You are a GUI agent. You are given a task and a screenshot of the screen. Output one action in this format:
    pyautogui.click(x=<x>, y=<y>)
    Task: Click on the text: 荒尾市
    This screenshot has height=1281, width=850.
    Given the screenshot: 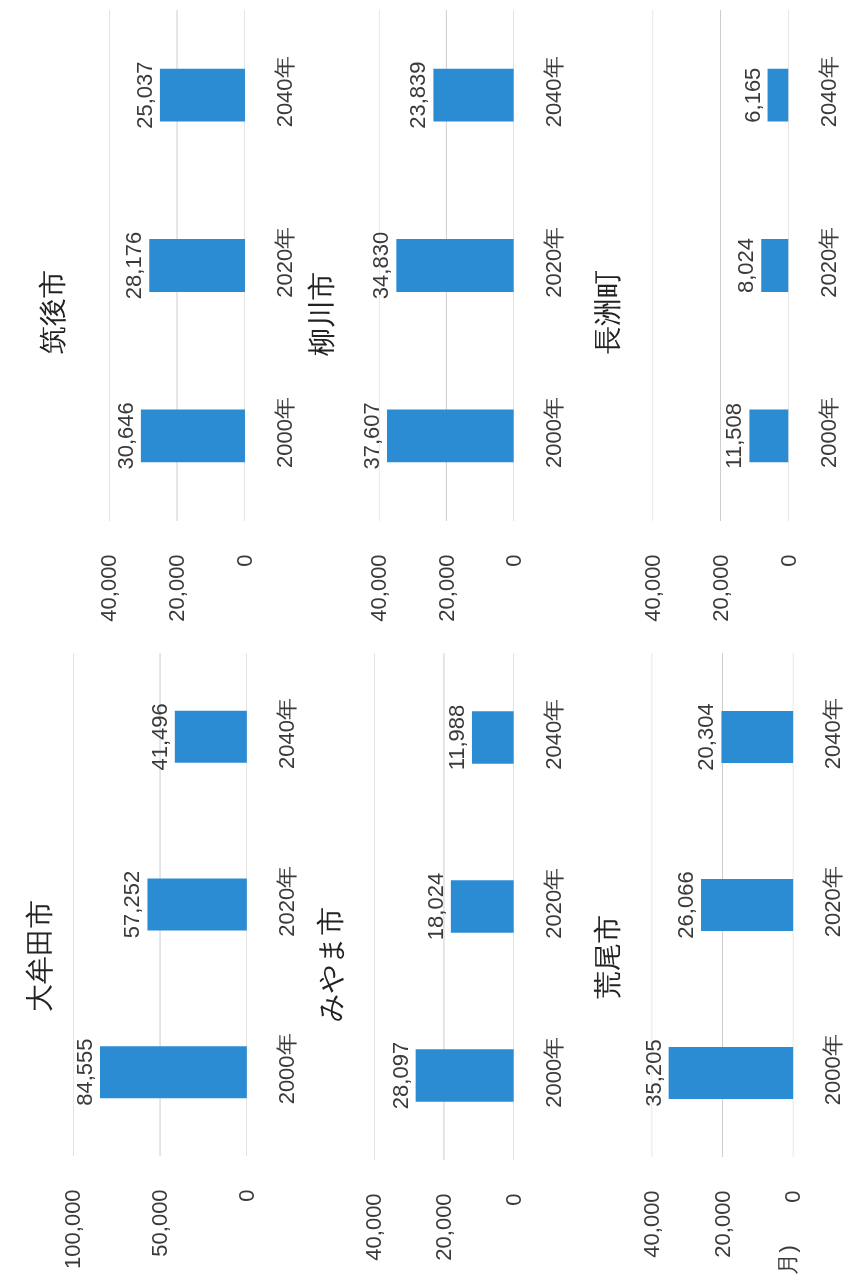 What is the action you would take?
    pyautogui.click(x=607, y=957)
    